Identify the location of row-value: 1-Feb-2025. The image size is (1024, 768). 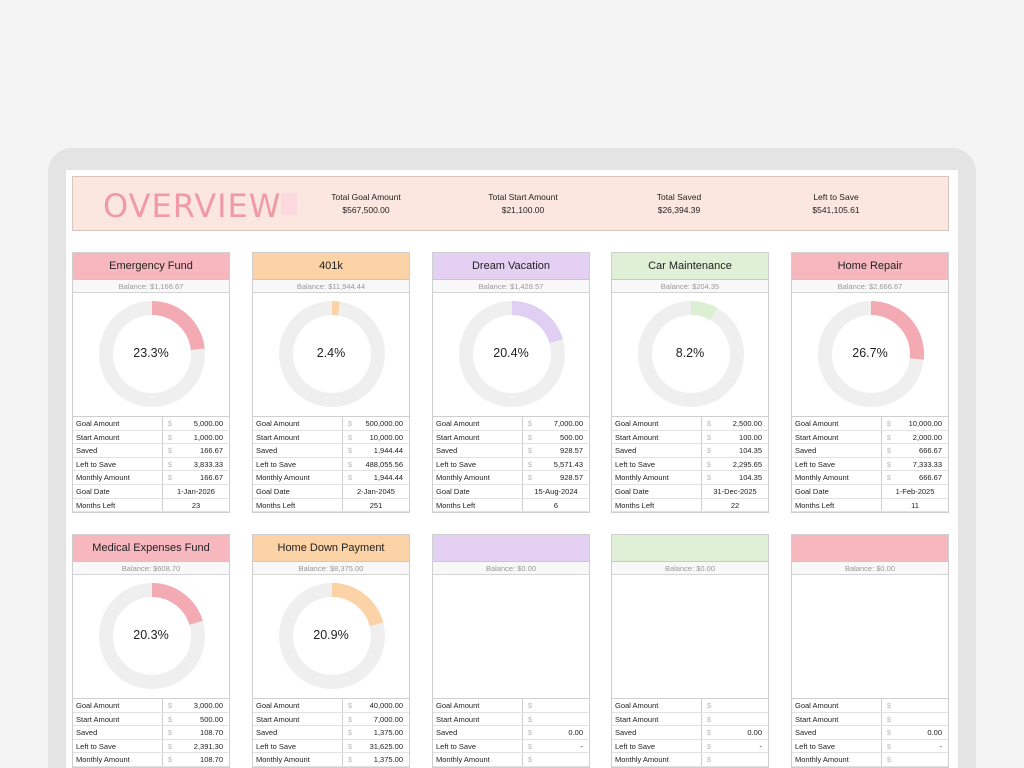
(915, 491).